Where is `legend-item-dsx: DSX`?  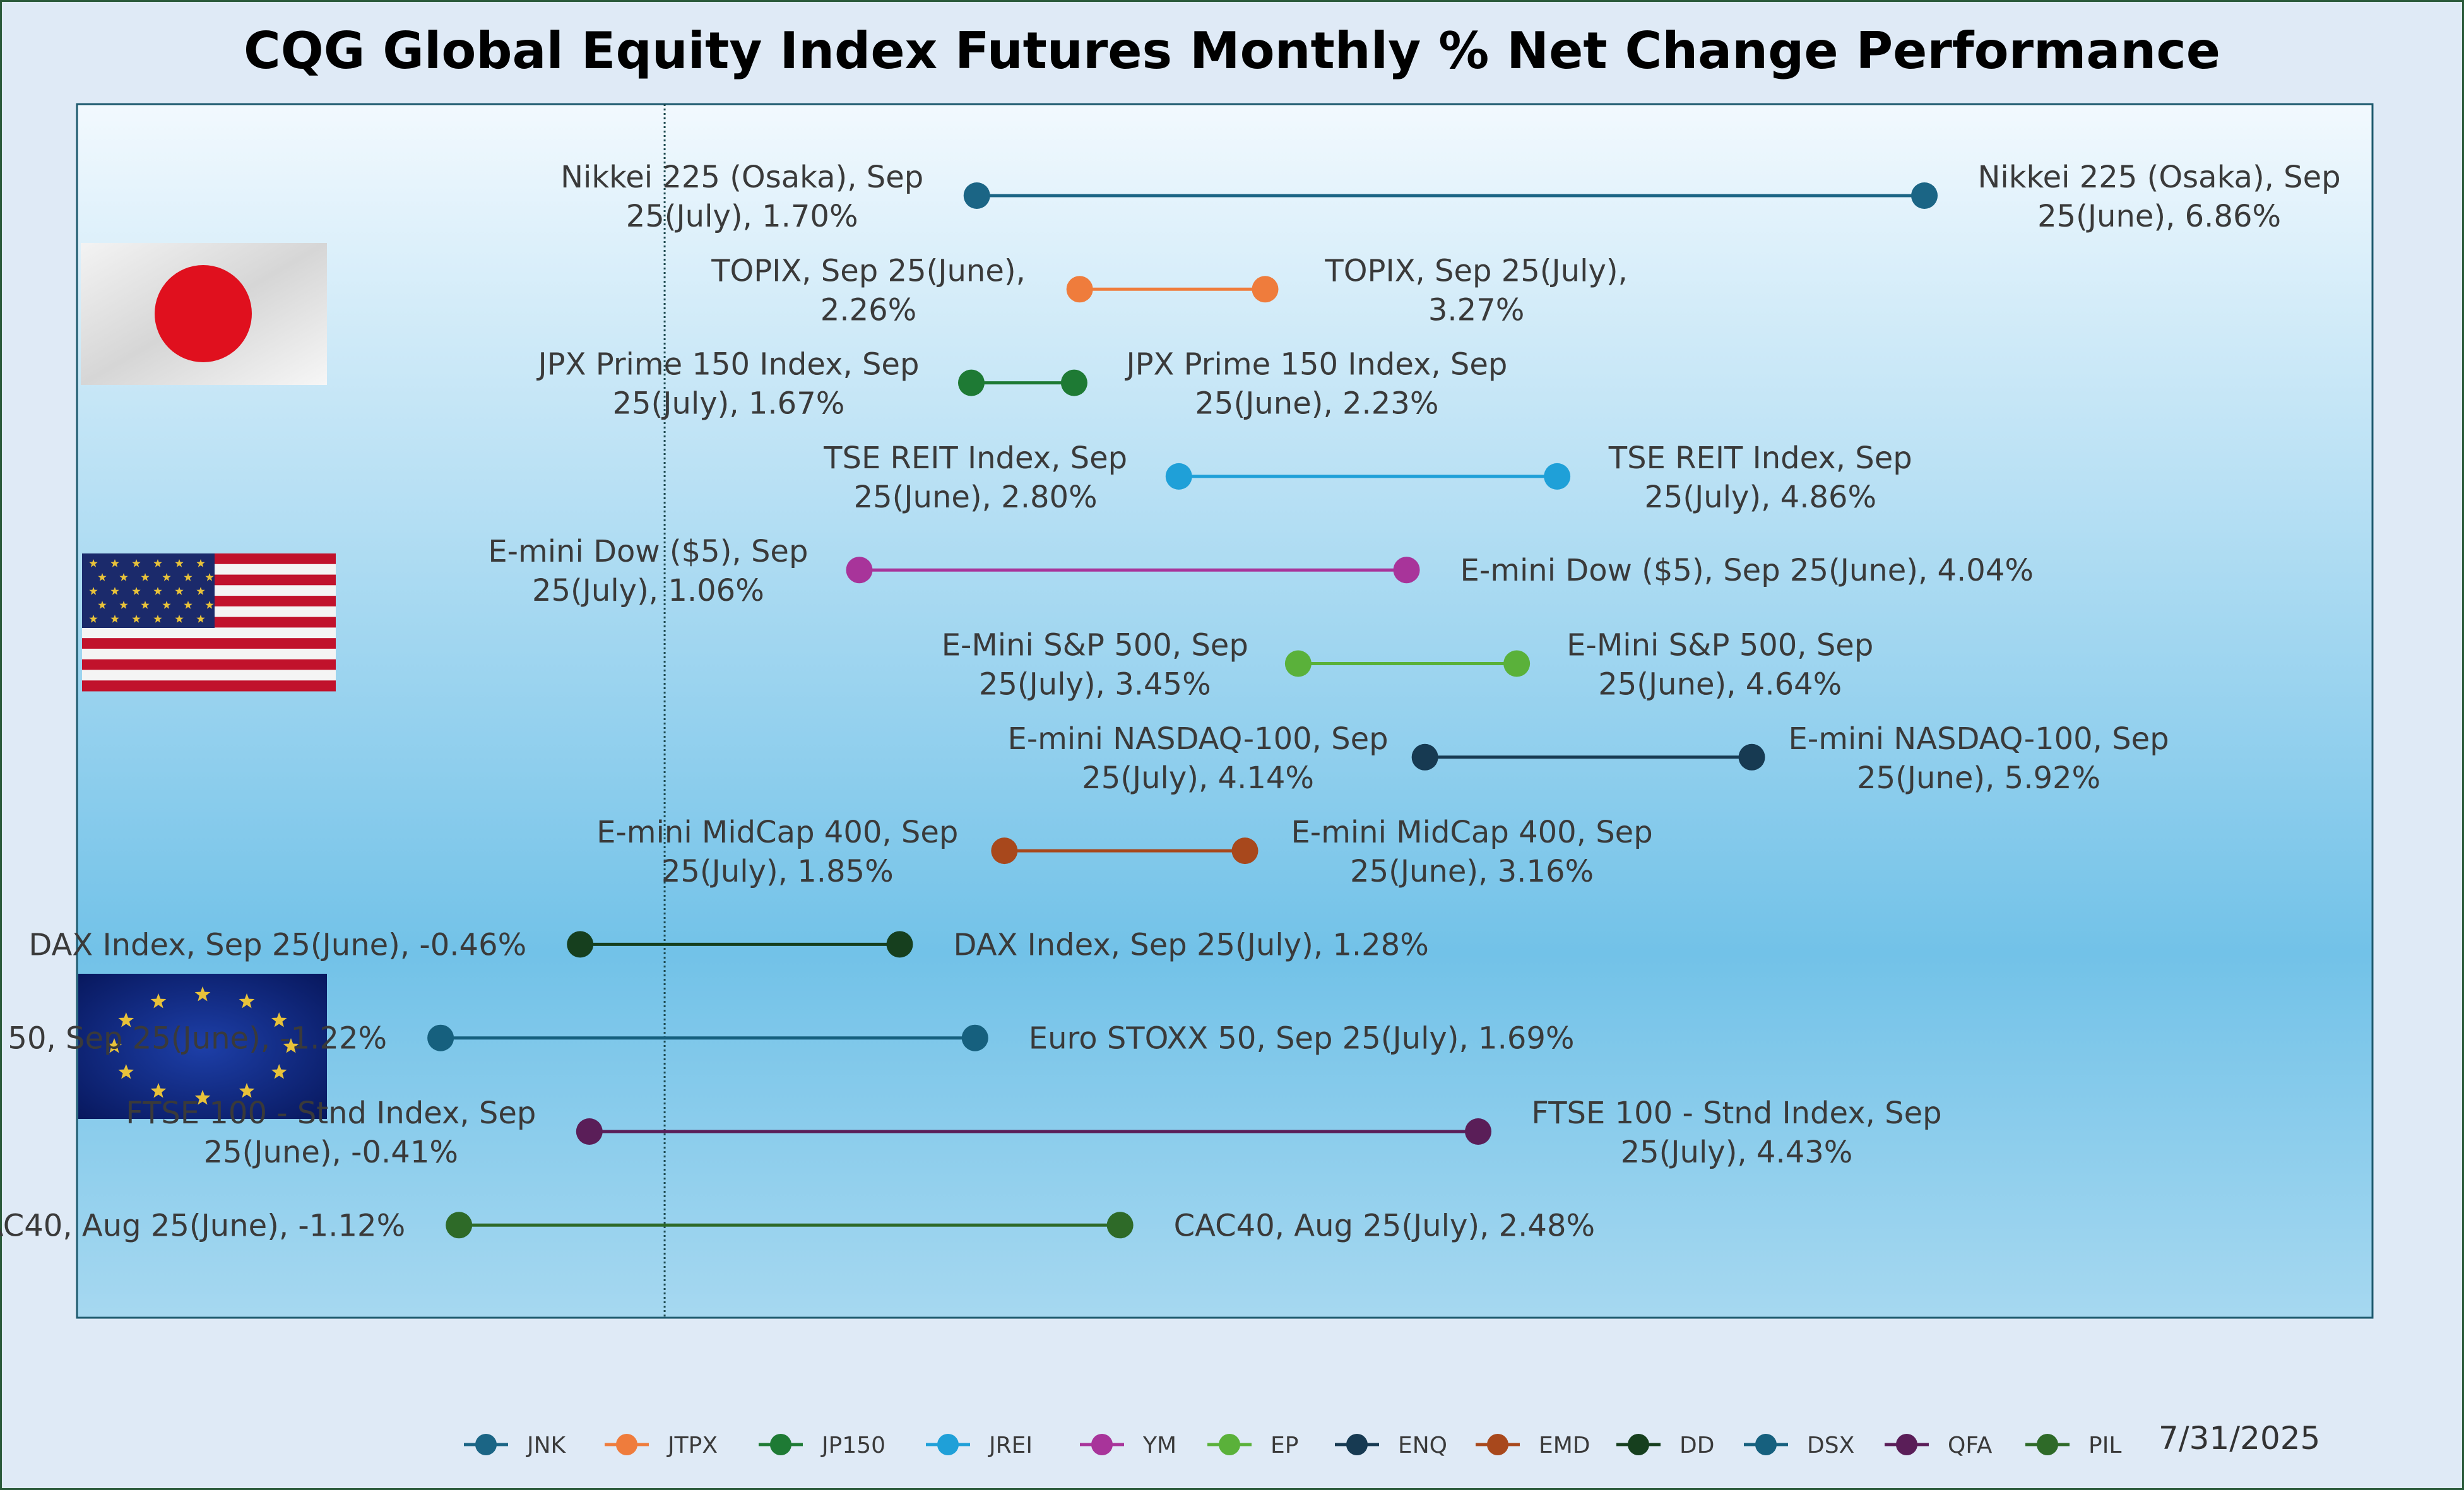
legend-item-dsx: DSX is located at coordinates (1799, 1446).